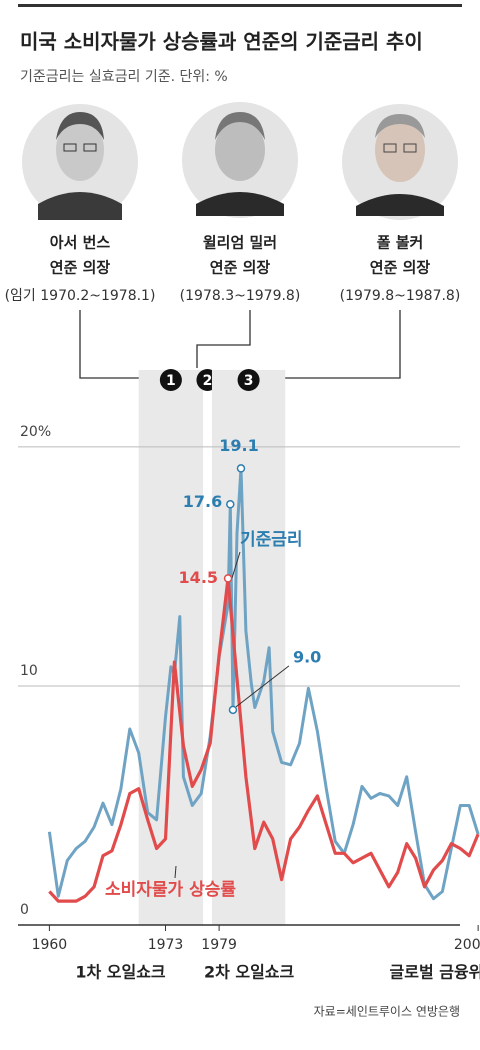 This screenshot has width=480, height=1050. What do you see at coordinates (240, 243) in the screenshot?
I see `person-name: 윌리엄 밀러` at bounding box center [240, 243].